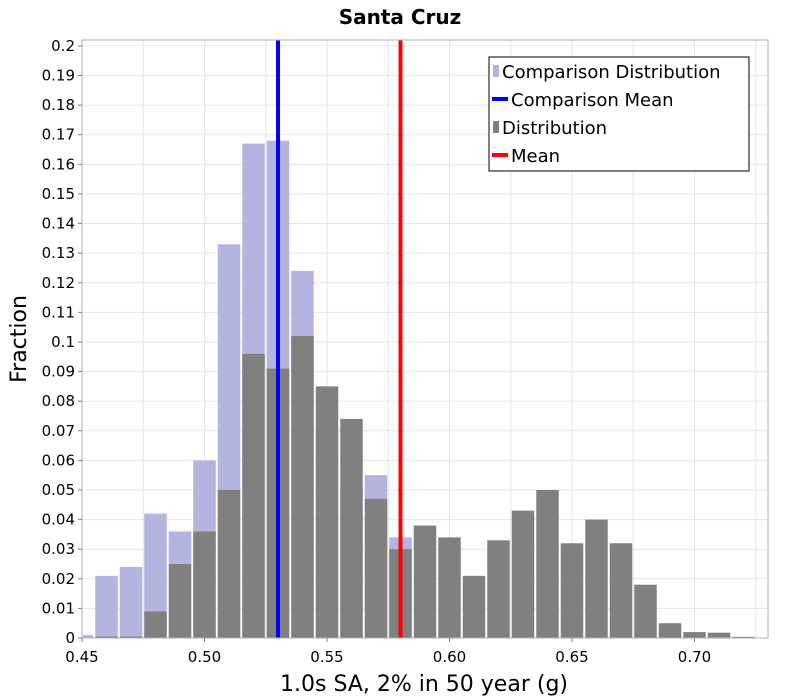  What do you see at coordinates (70, 638) in the screenshot?
I see `y-tick-label: 0` at bounding box center [70, 638].